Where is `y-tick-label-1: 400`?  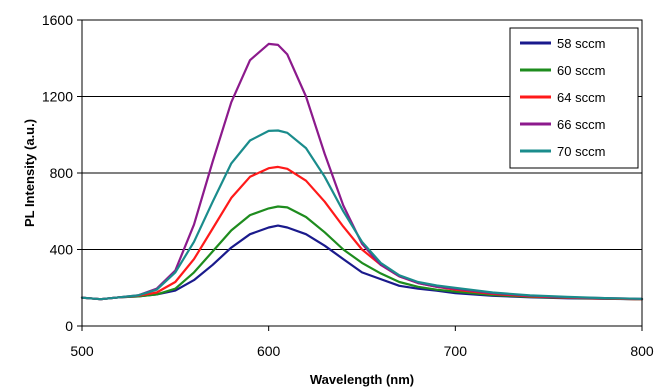 y-tick-label-1: 400 is located at coordinates (62, 250).